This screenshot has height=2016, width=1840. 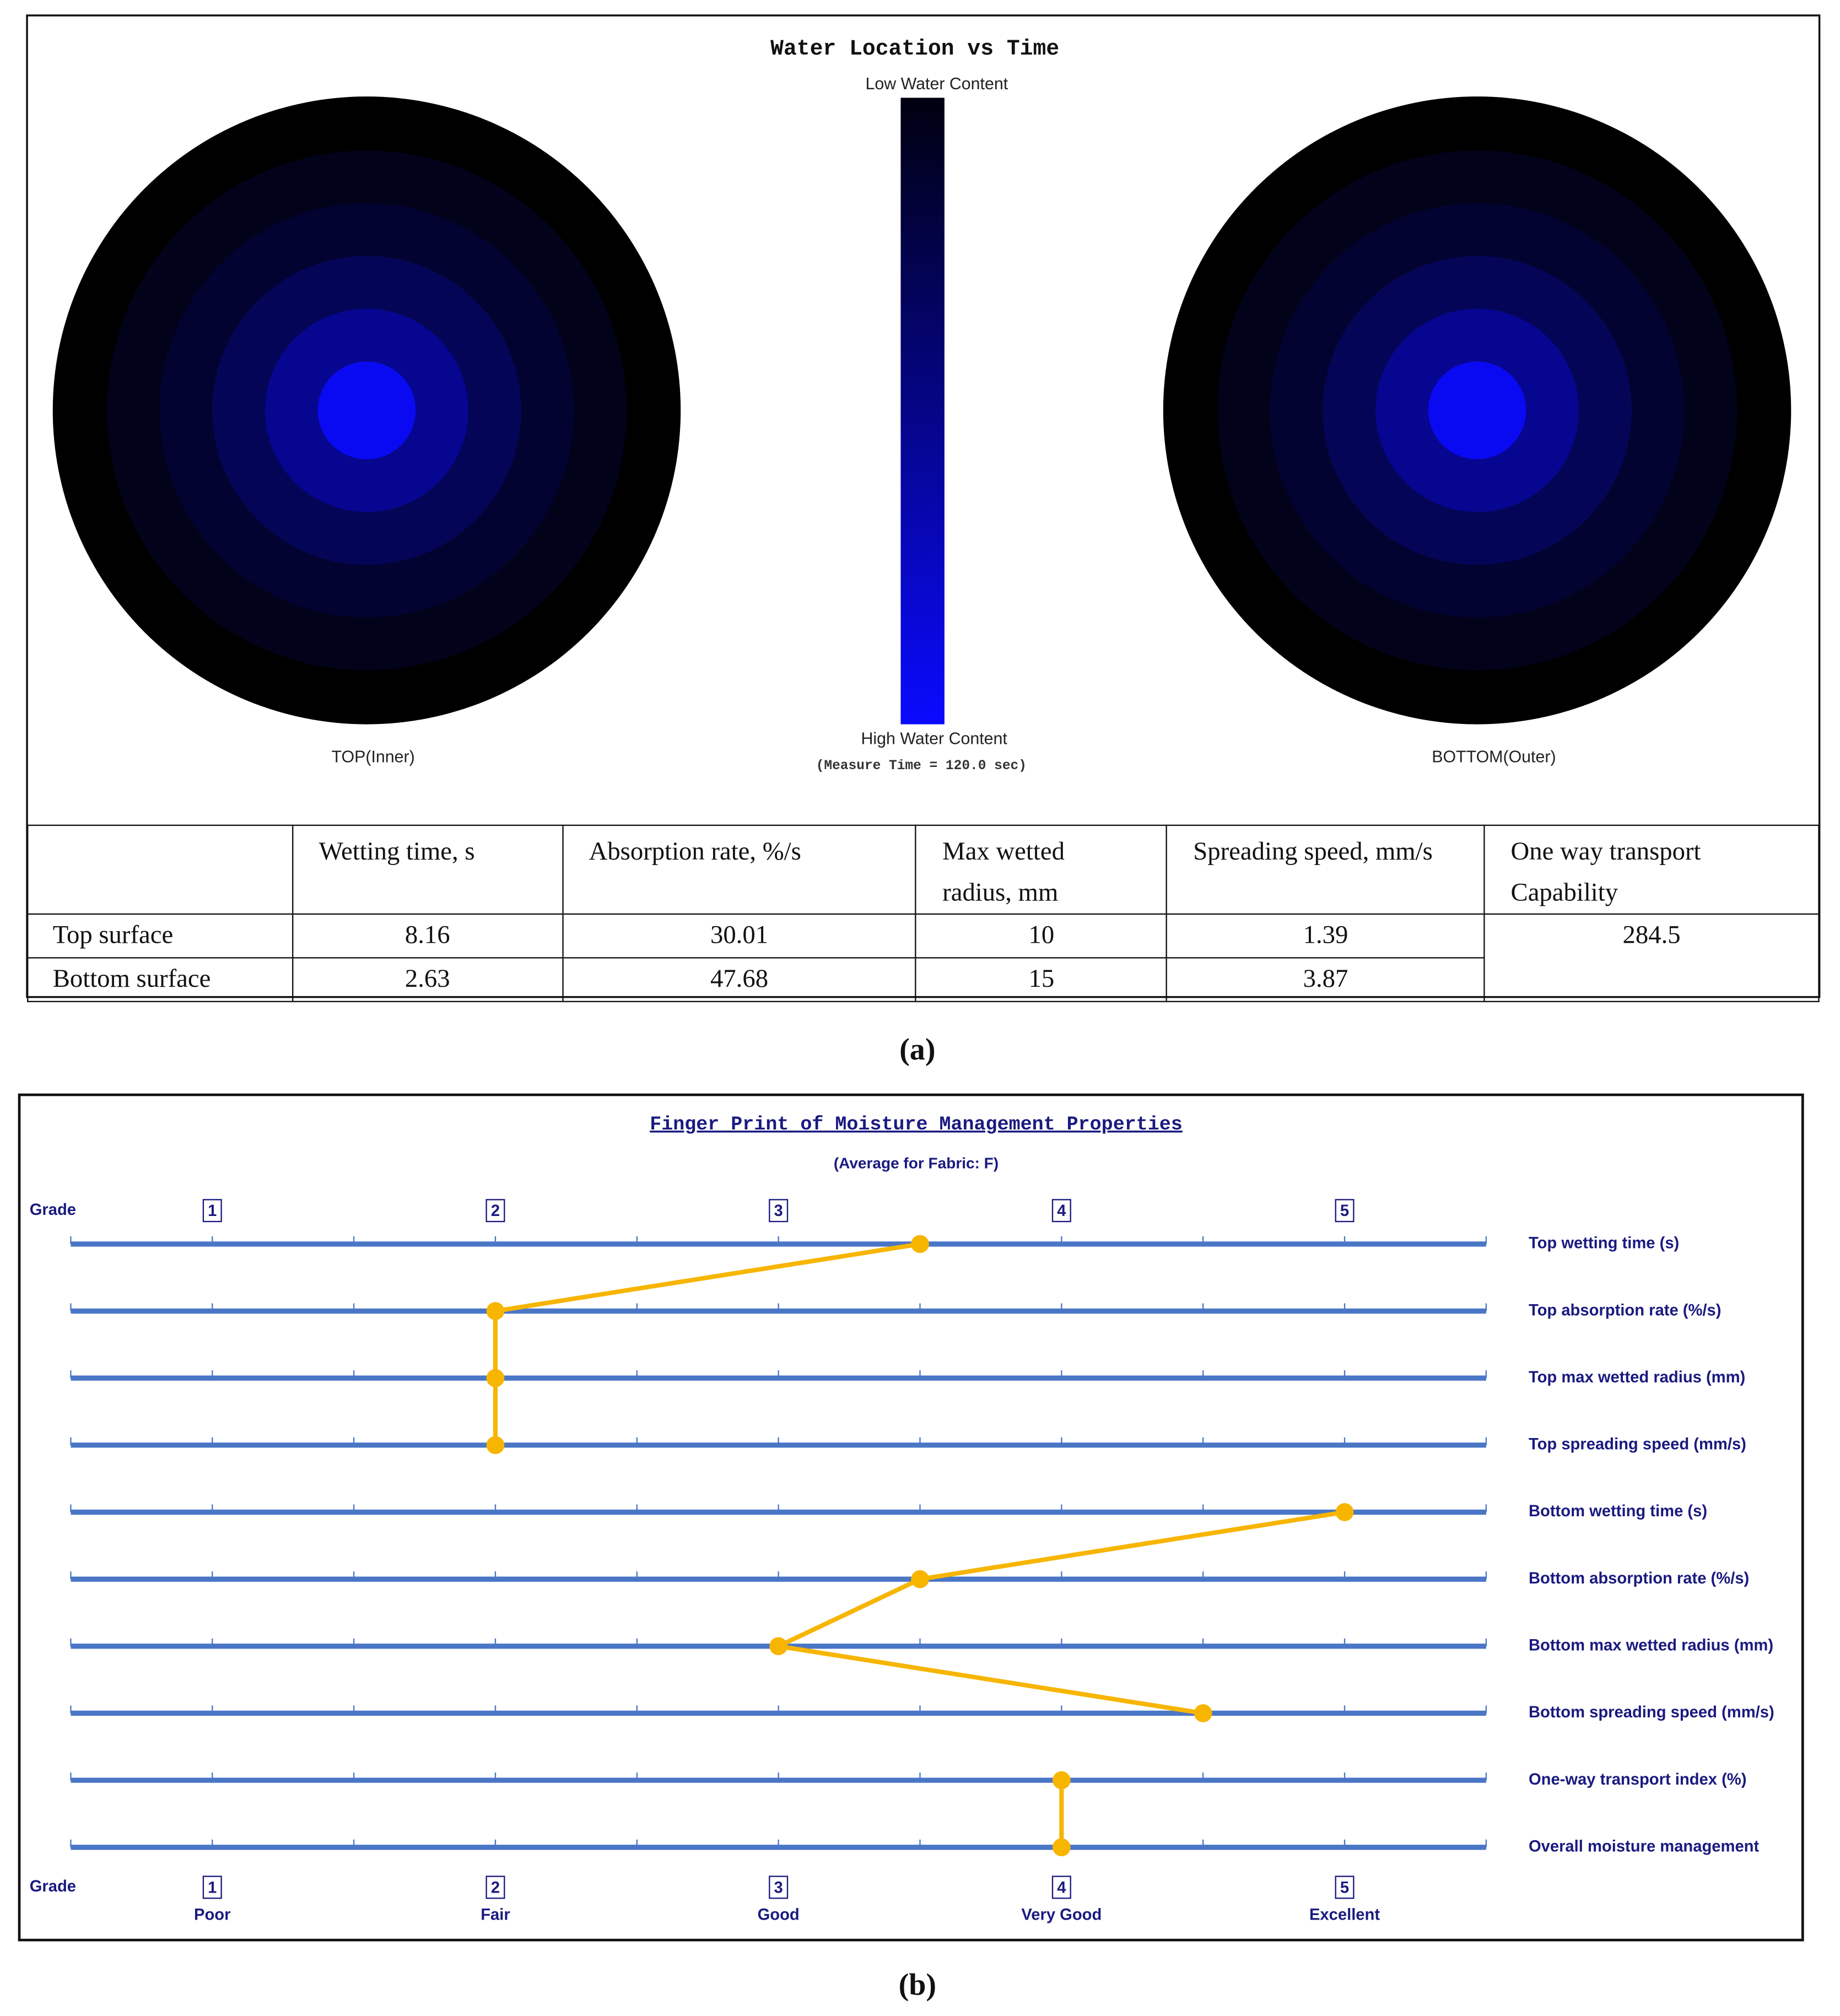 What do you see at coordinates (1061, 1915) in the screenshot?
I see `grade-name: Very Good` at bounding box center [1061, 1915].